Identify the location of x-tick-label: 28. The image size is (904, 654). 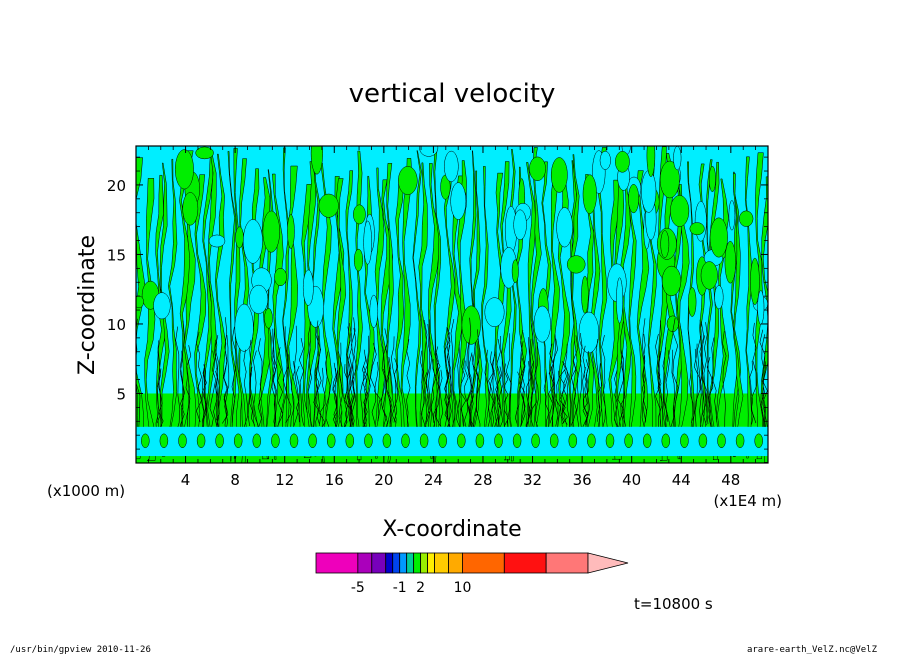
(482, 480).